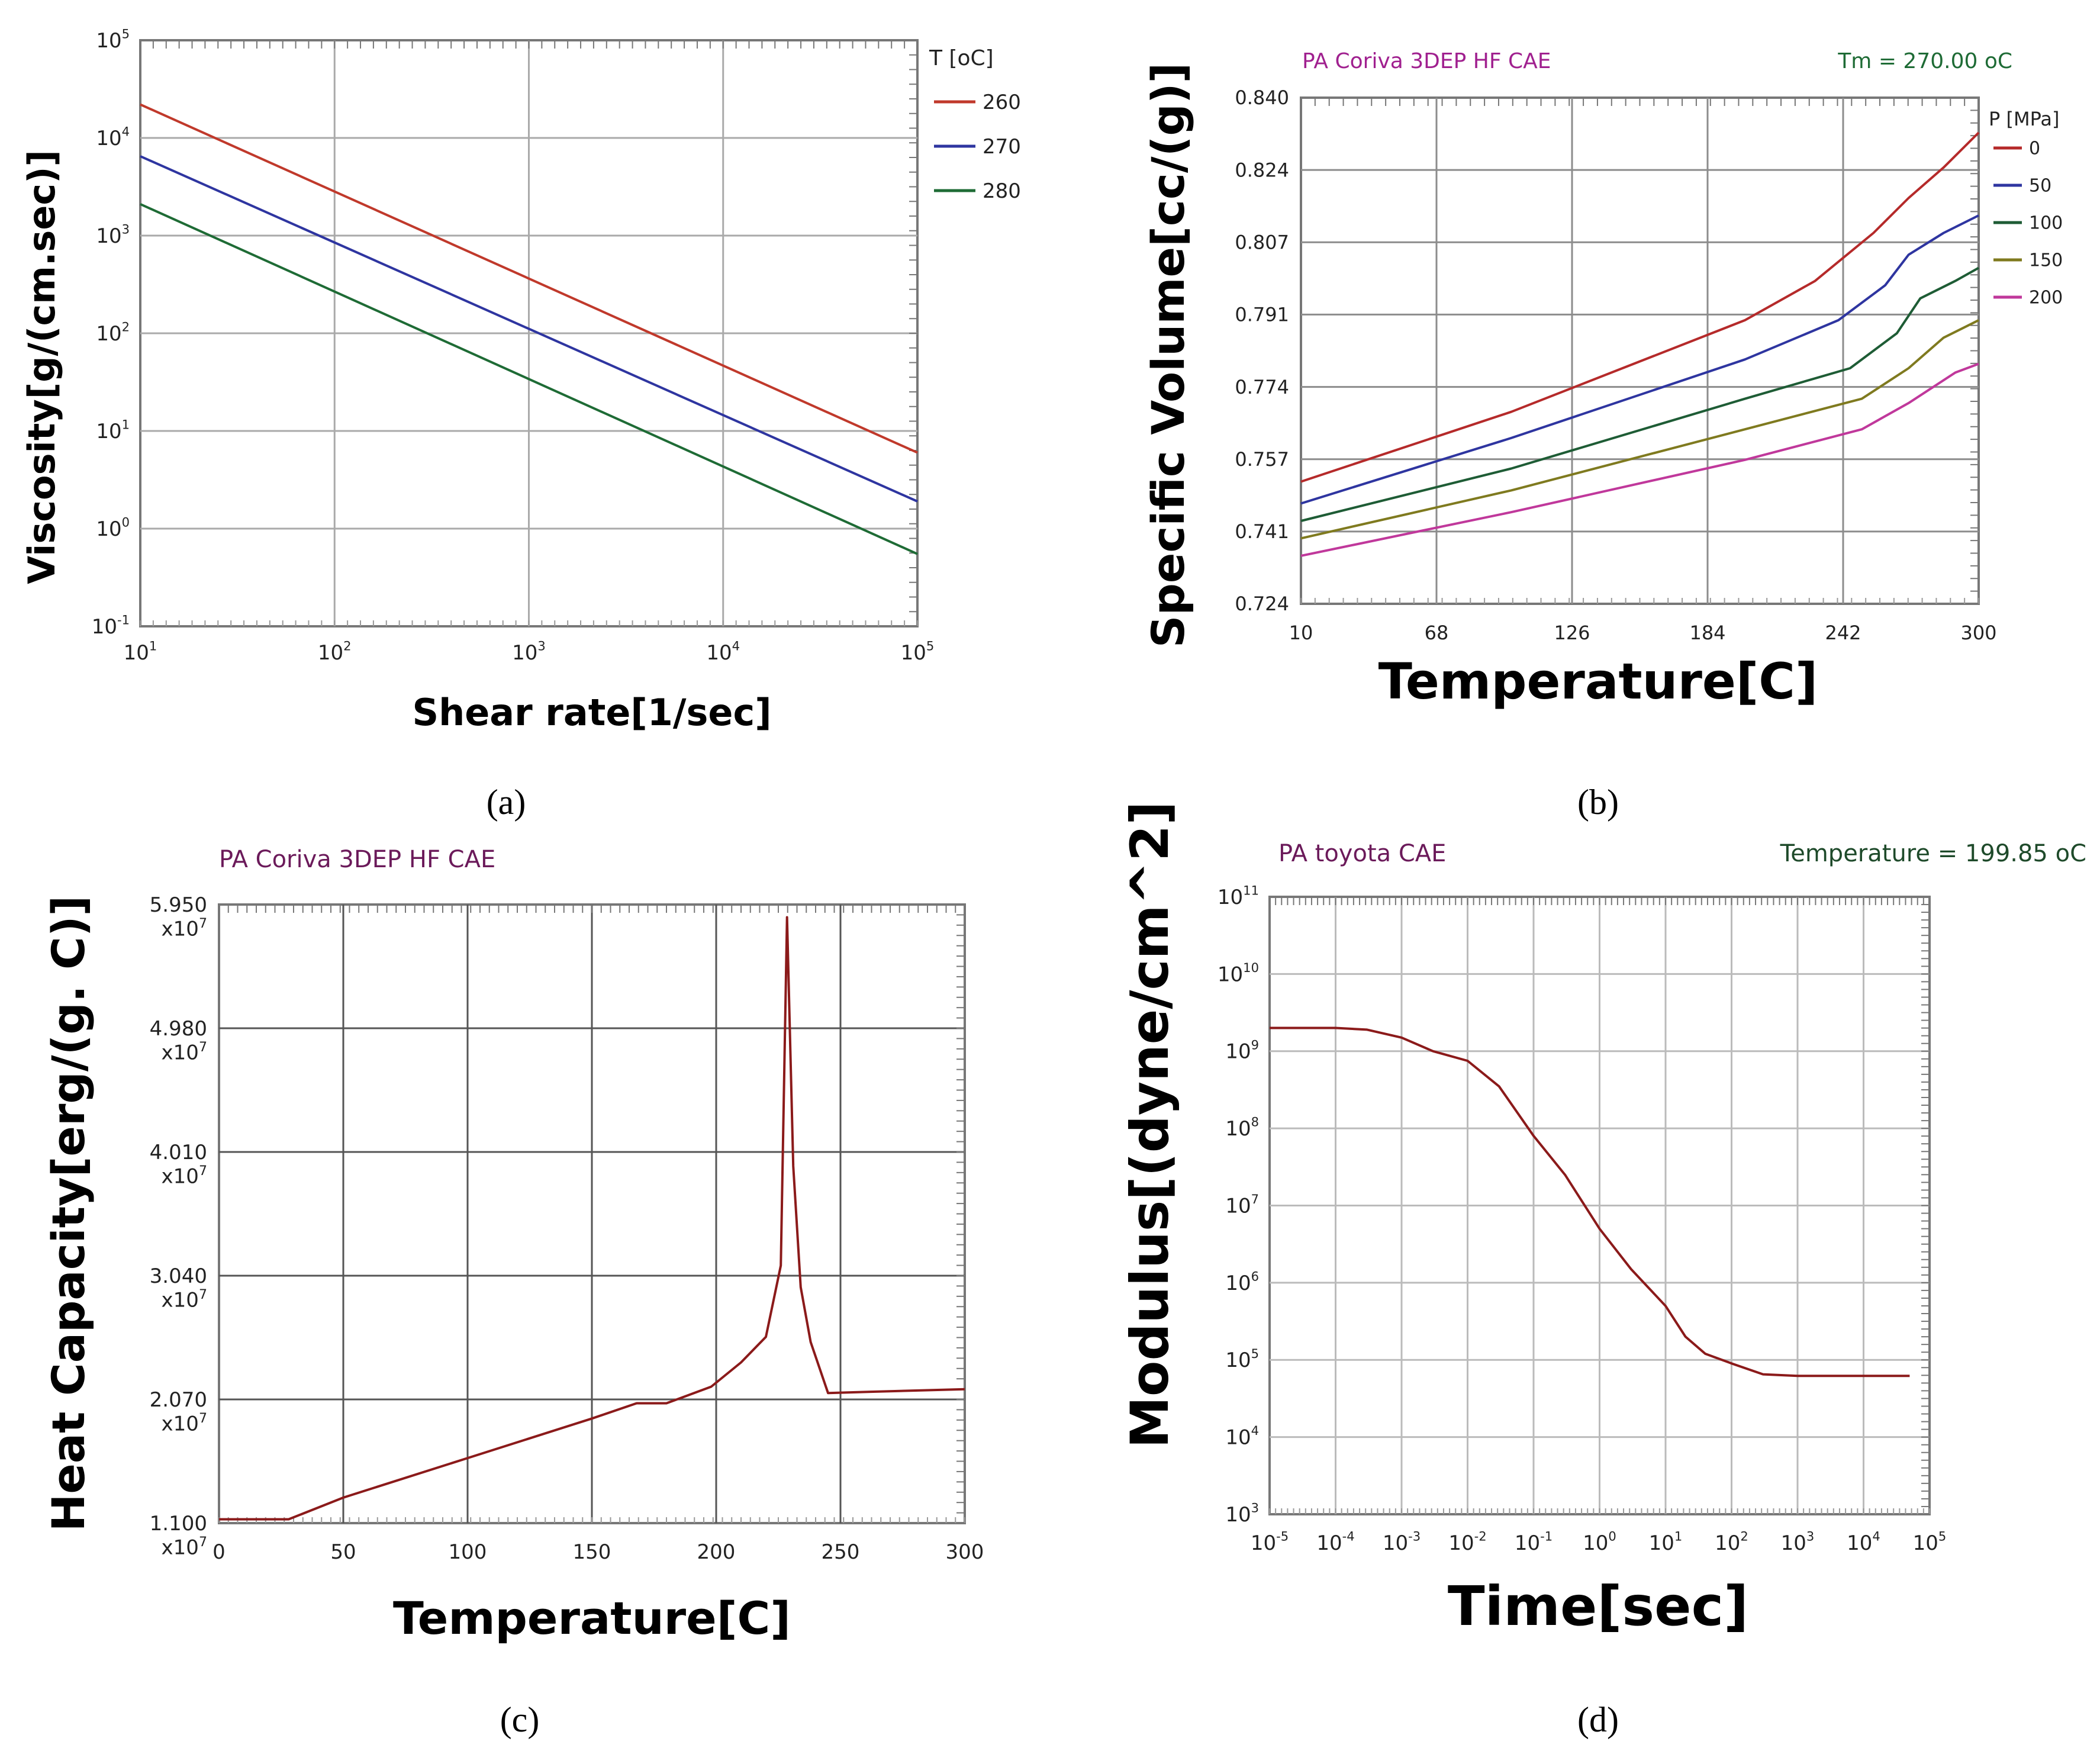 This screenshot has height=1754, width=2100. I want to click on panel-c-x-tick-label: 50, so click(343, 1552).